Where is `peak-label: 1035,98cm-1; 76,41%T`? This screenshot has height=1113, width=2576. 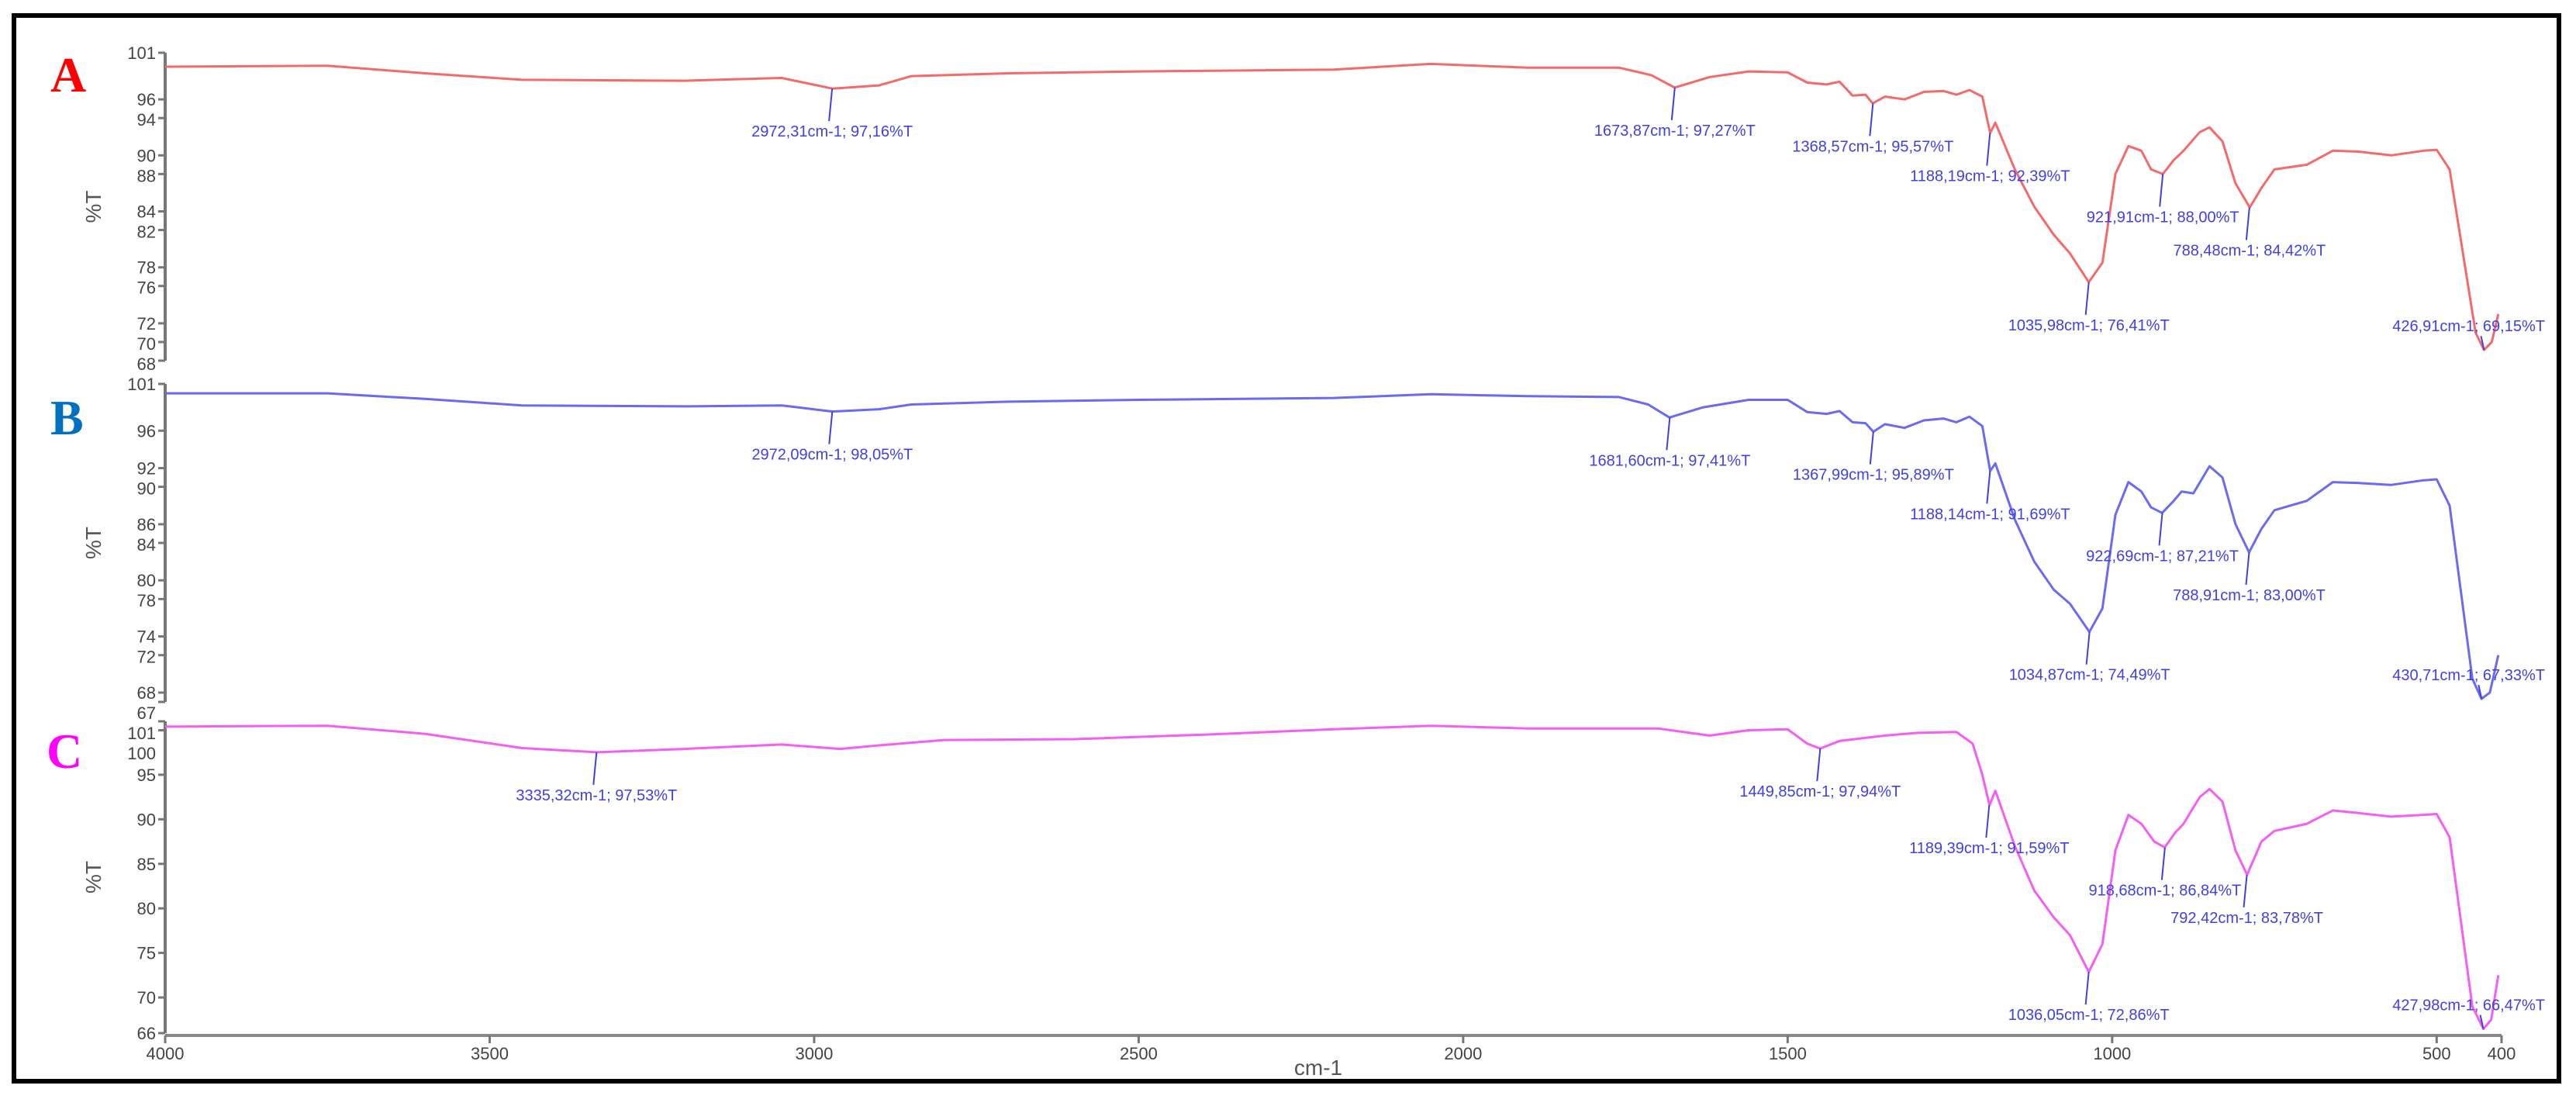 peak-label: 1035,98cm-1; 76,41%T is located at coordinates (2089, 325).